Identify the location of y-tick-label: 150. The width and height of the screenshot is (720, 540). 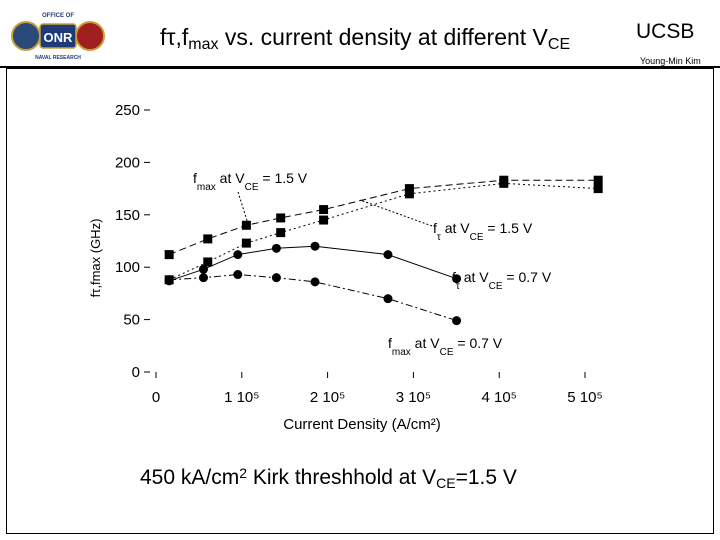
(127, 215).